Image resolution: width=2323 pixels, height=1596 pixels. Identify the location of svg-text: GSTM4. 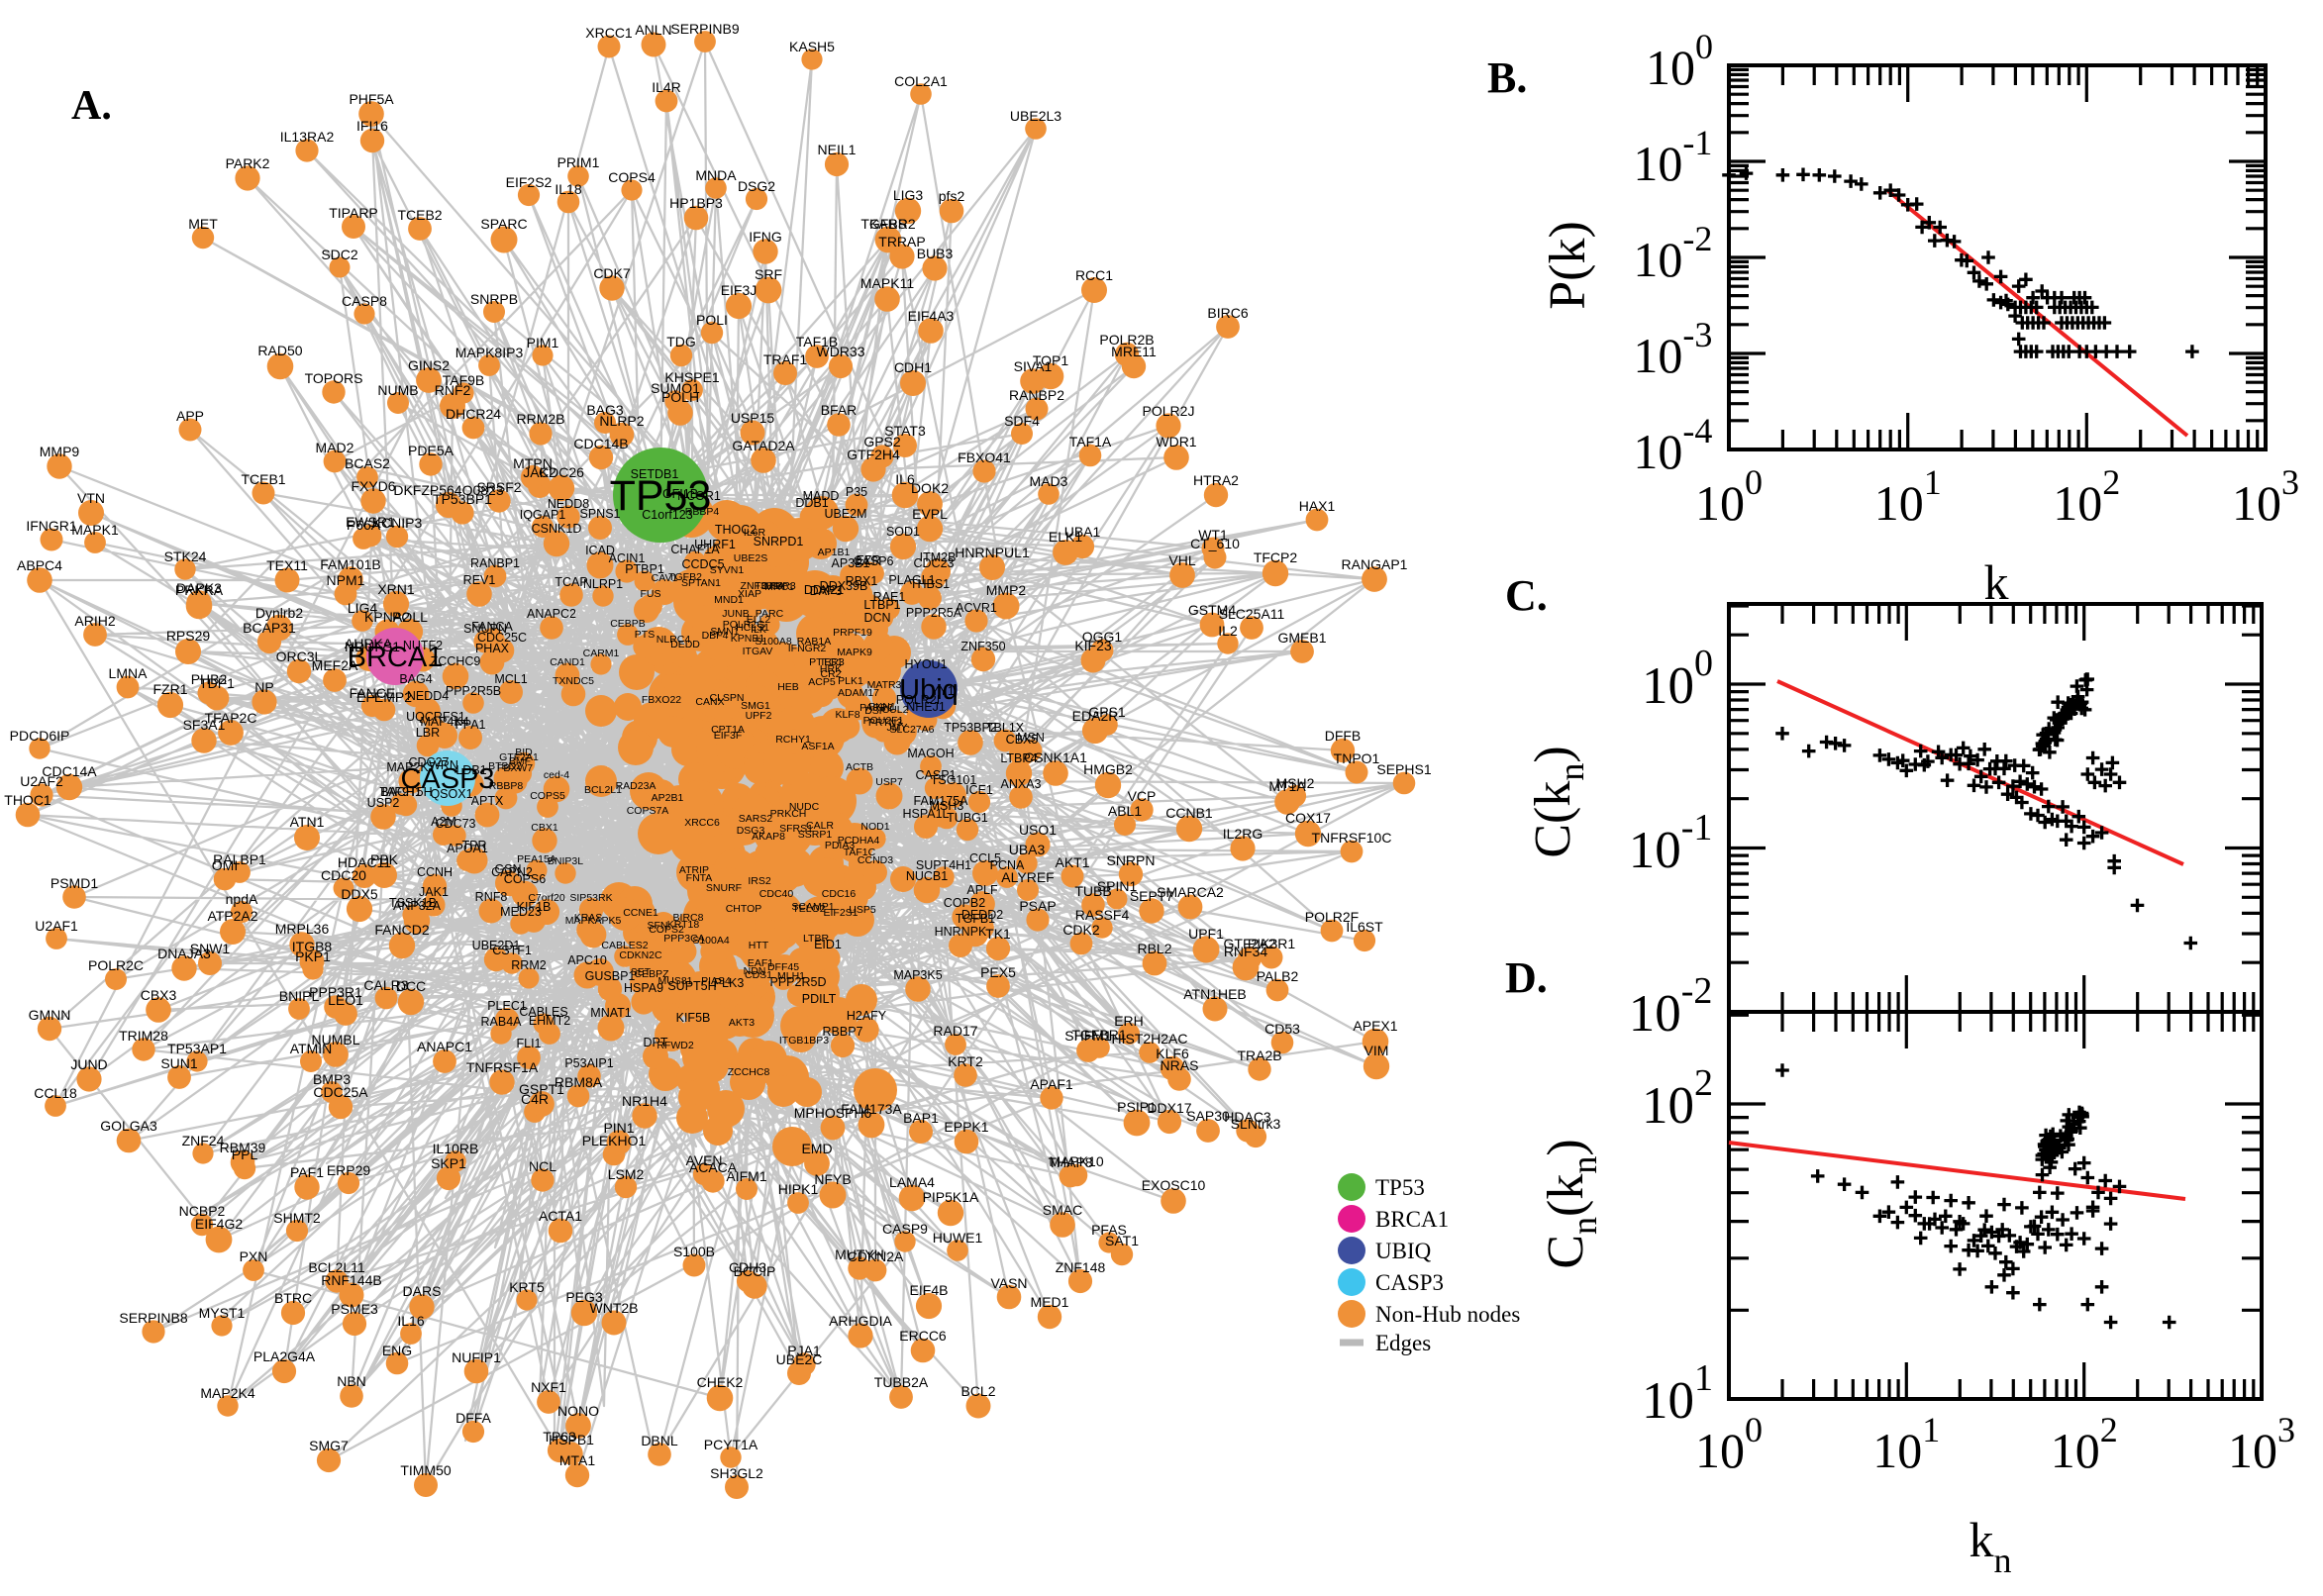
(1212, 610).